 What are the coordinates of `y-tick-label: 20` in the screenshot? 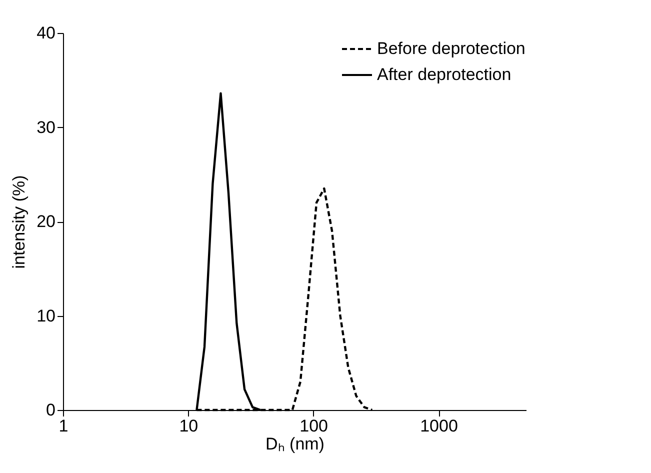 It's located at (46, 221).